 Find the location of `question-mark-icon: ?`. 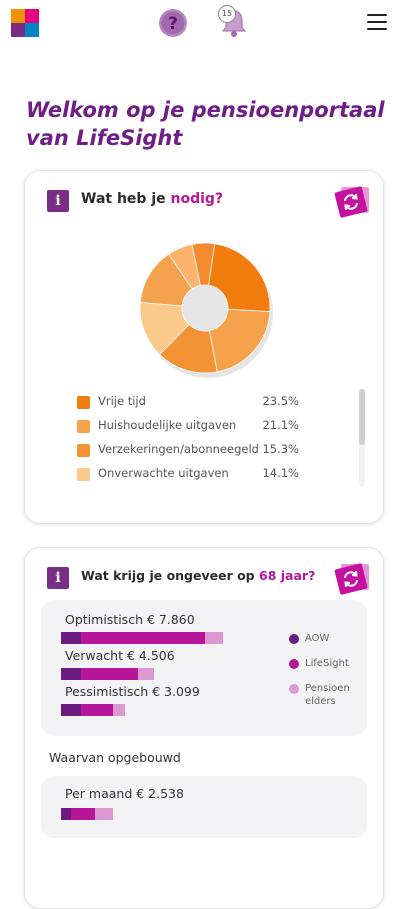

question-mark-icon: ? is located at coordinates (173, 23).